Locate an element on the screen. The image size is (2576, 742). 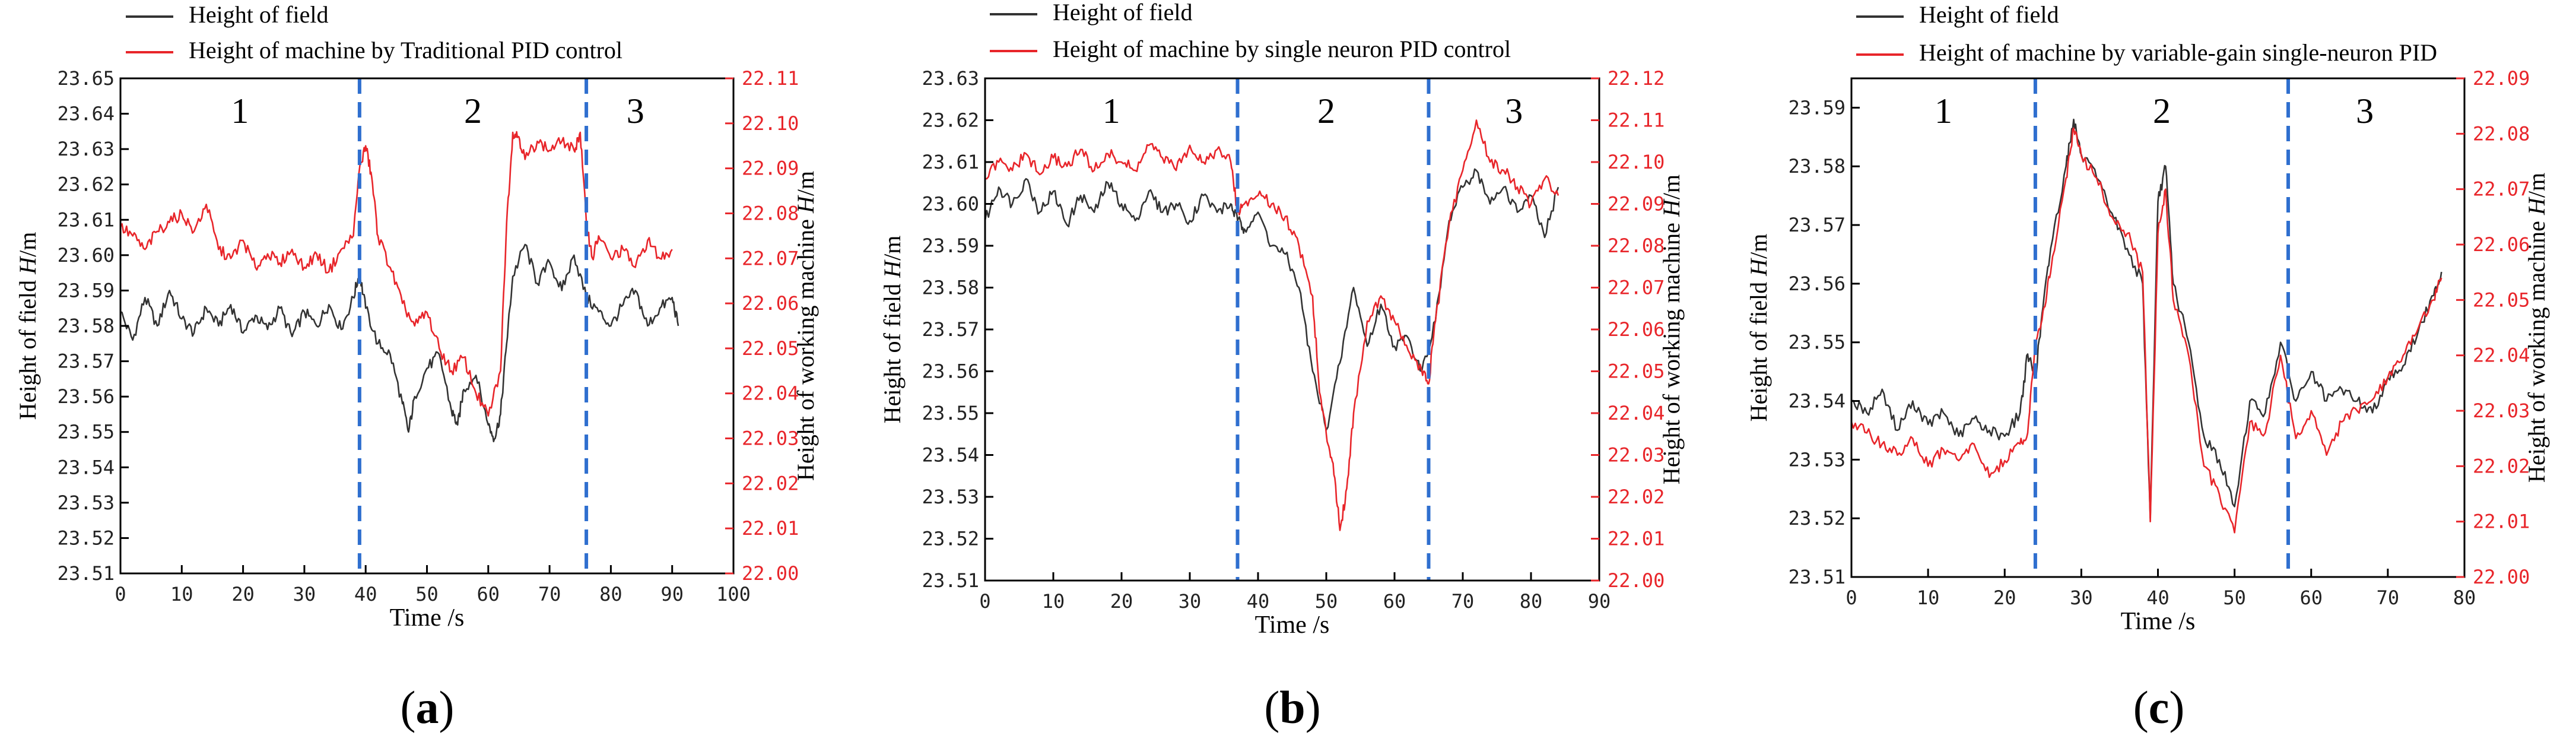
y-left-tick-label: 23.65 is located at coordinates (86, 78).